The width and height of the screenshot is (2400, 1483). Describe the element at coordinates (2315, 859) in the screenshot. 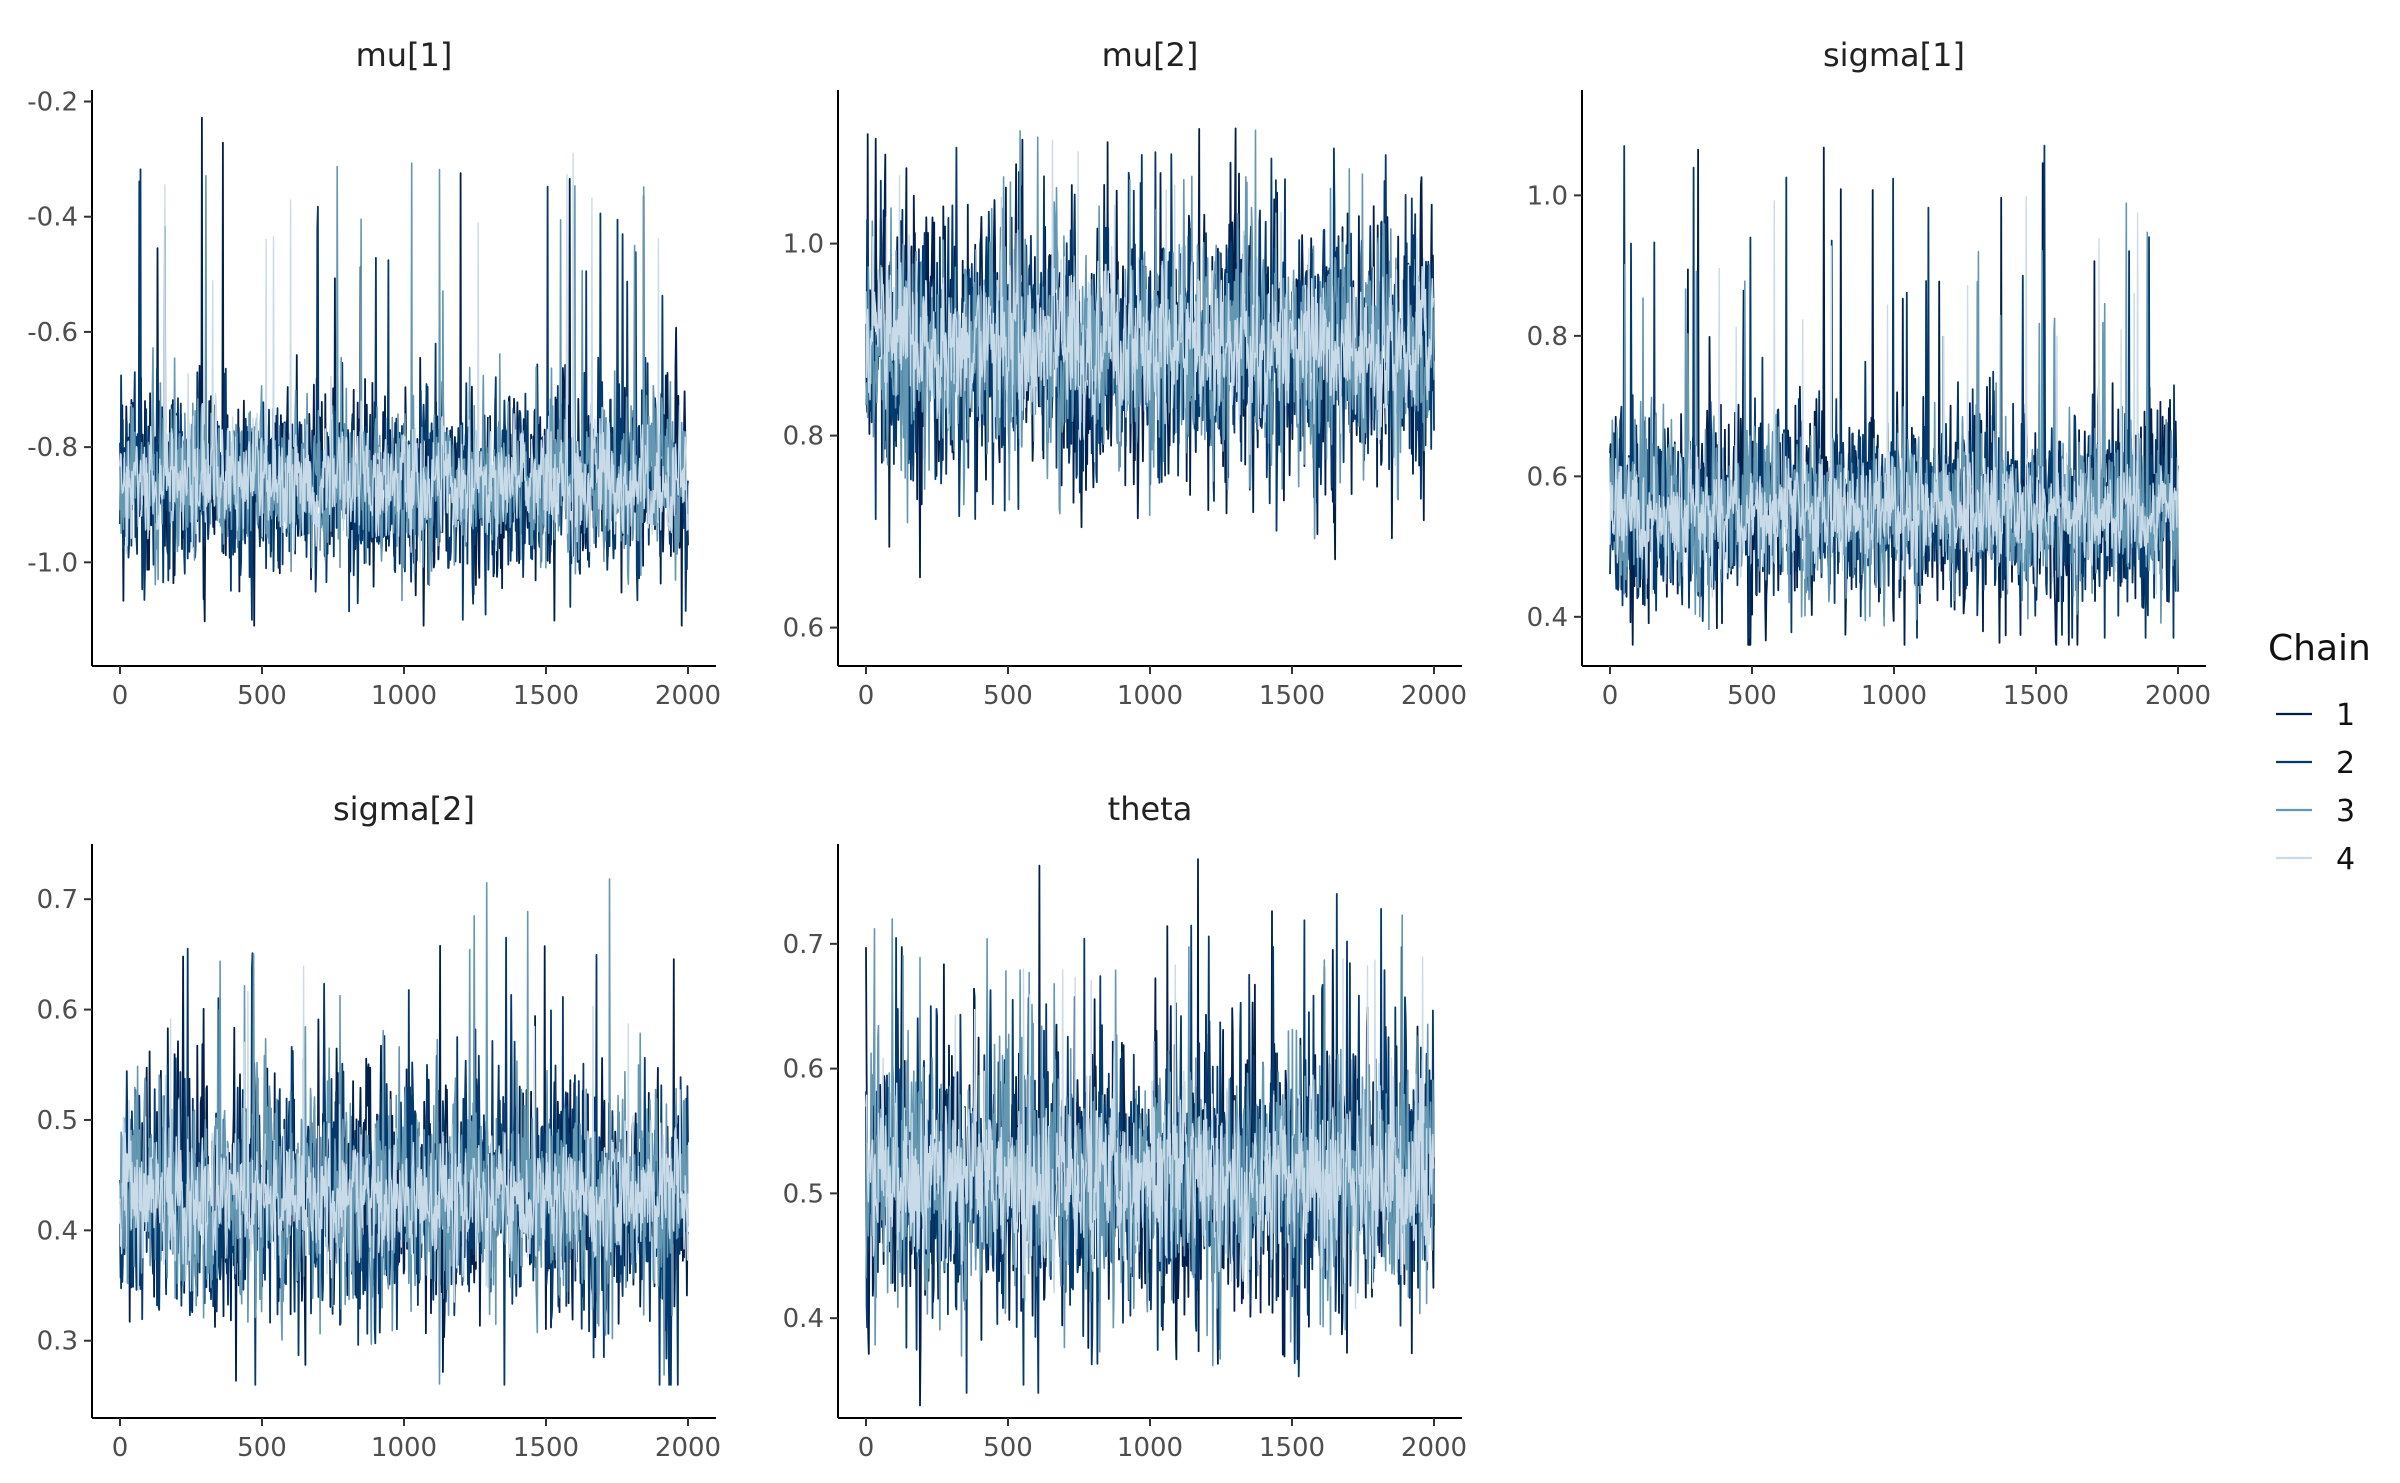

I see `legend-item-chain-4: 4` at that location.